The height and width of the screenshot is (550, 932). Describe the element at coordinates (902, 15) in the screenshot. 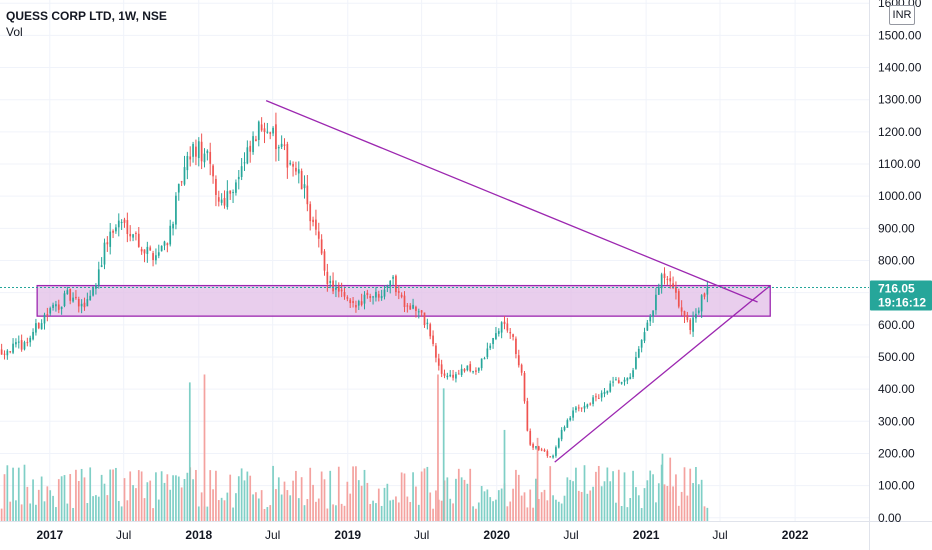

I see `currency-label: INR` at that location.